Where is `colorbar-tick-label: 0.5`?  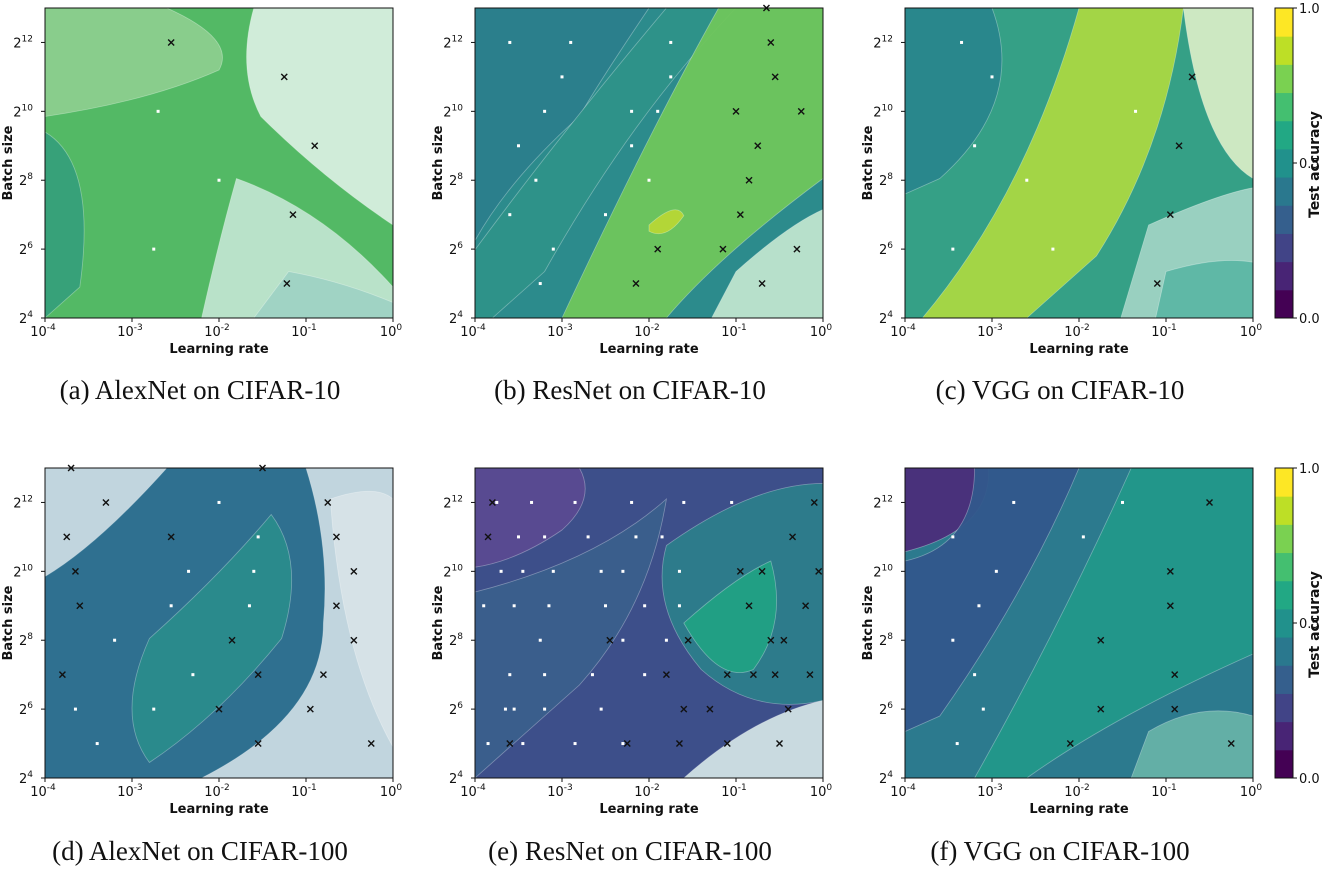 colorbar-tick-label: 0.5 is located at coordinates (1309, 624).